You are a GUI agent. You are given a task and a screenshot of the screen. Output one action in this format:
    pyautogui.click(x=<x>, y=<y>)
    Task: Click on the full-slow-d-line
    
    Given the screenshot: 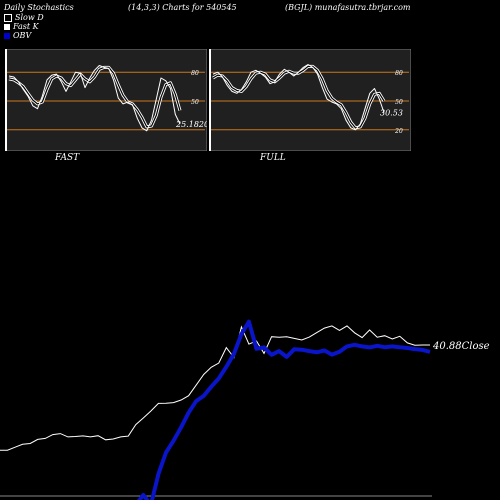 What is the action you would take?
    pyautogui.click(x=298, y=97)
    